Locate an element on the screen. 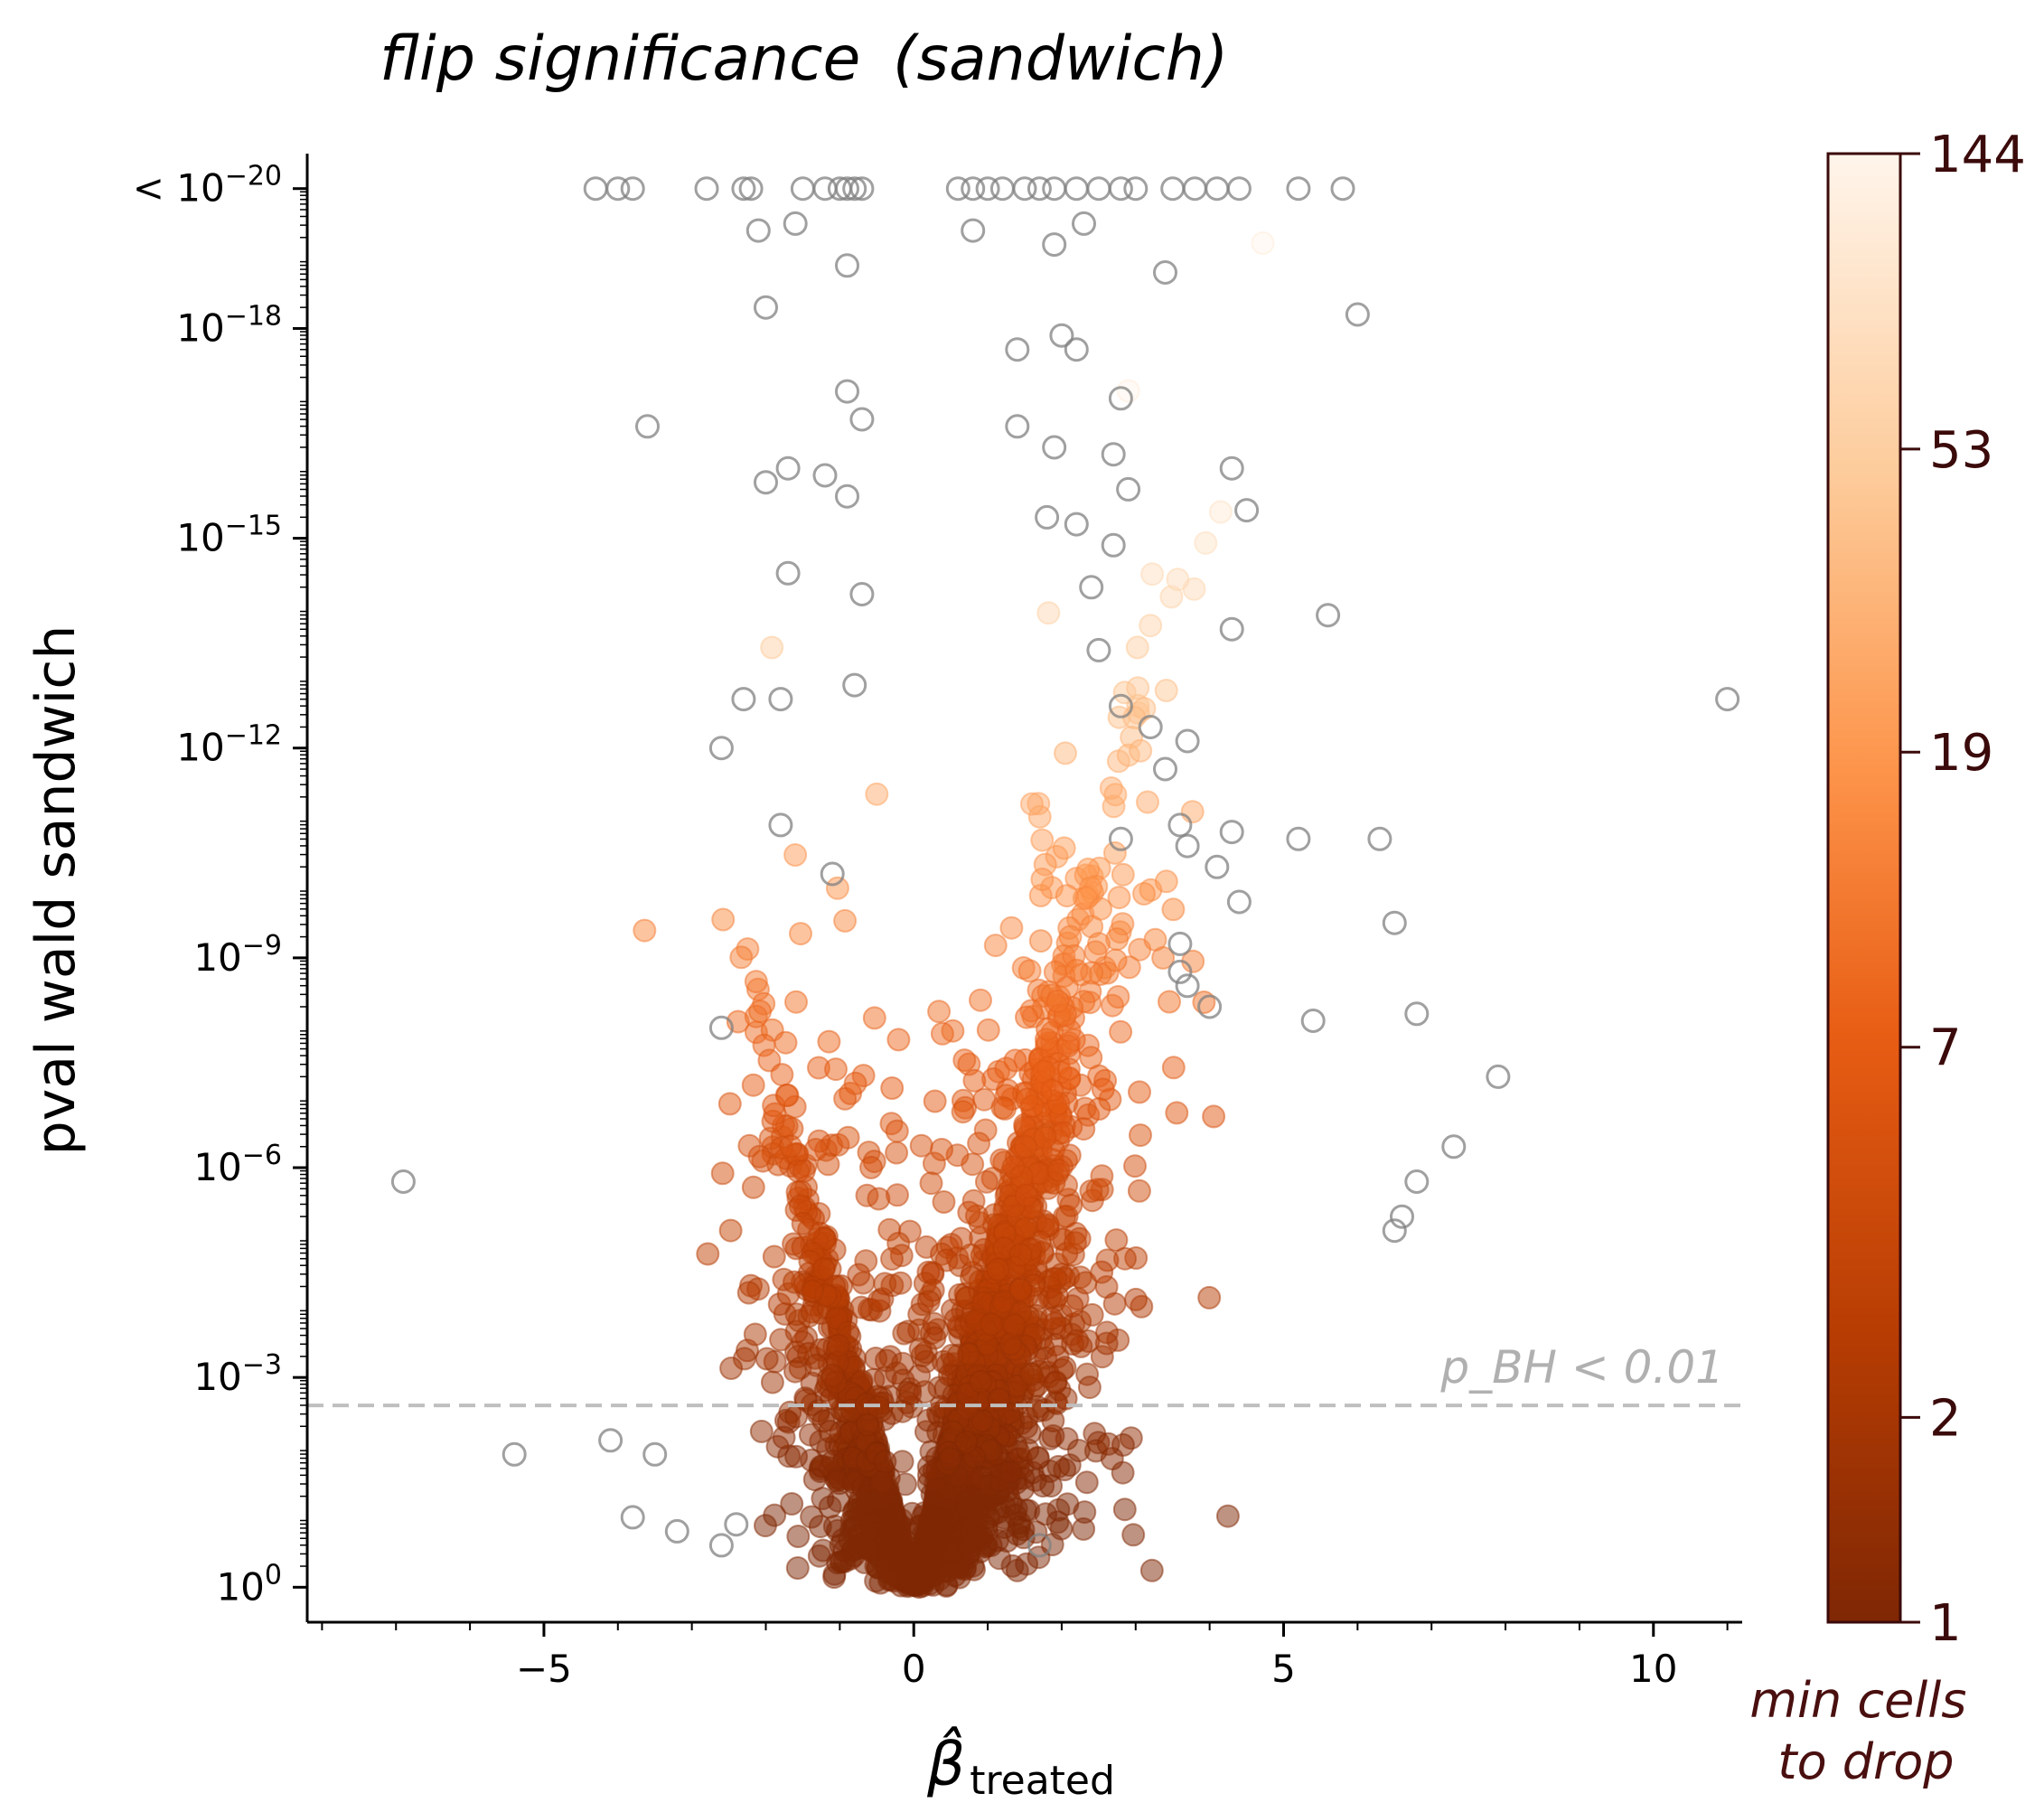 Image resolution: width=2044 pixels, height=1812 pixels. y-tick-label: 10⁻³ is located at coordinates (238, 1374).